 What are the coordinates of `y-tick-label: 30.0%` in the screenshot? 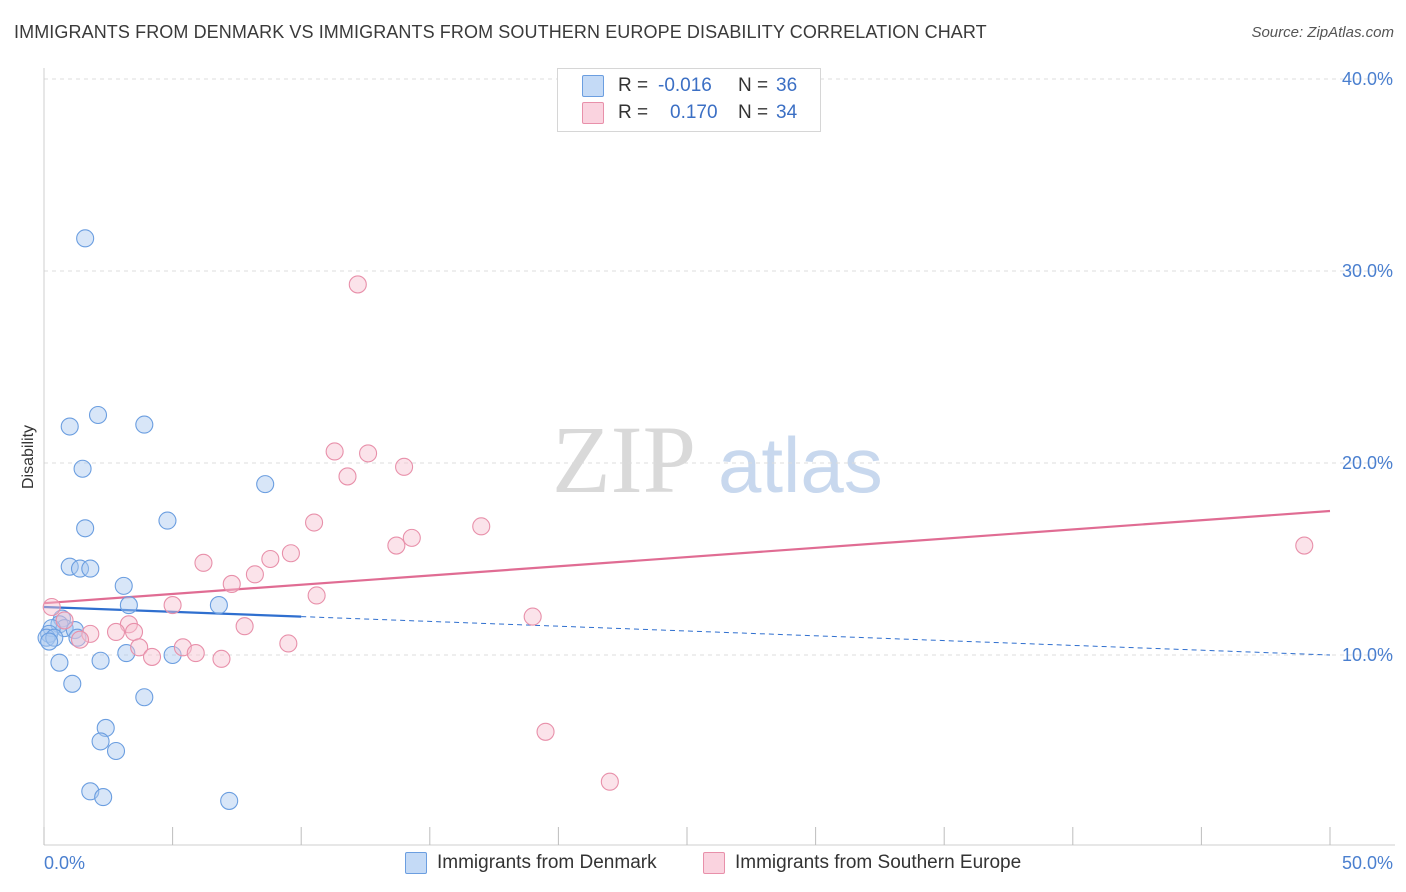 It's located at (1367, 271).